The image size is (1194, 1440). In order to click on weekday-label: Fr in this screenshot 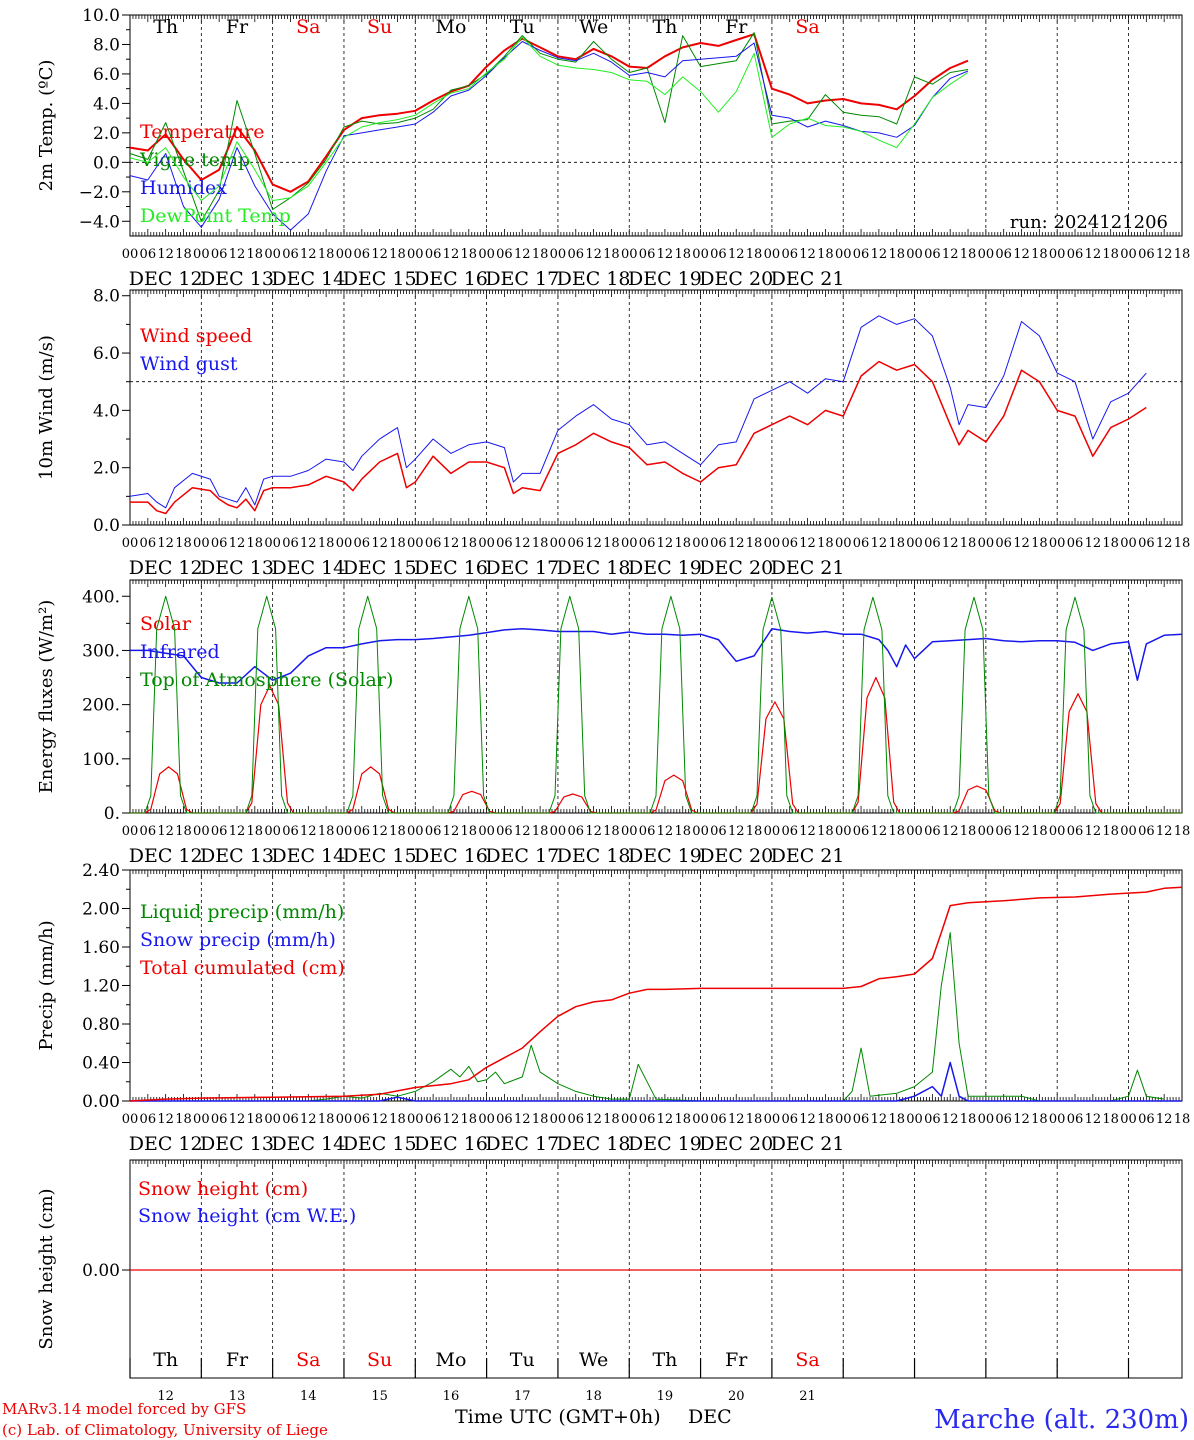, I will do `click(736, 1360)`.